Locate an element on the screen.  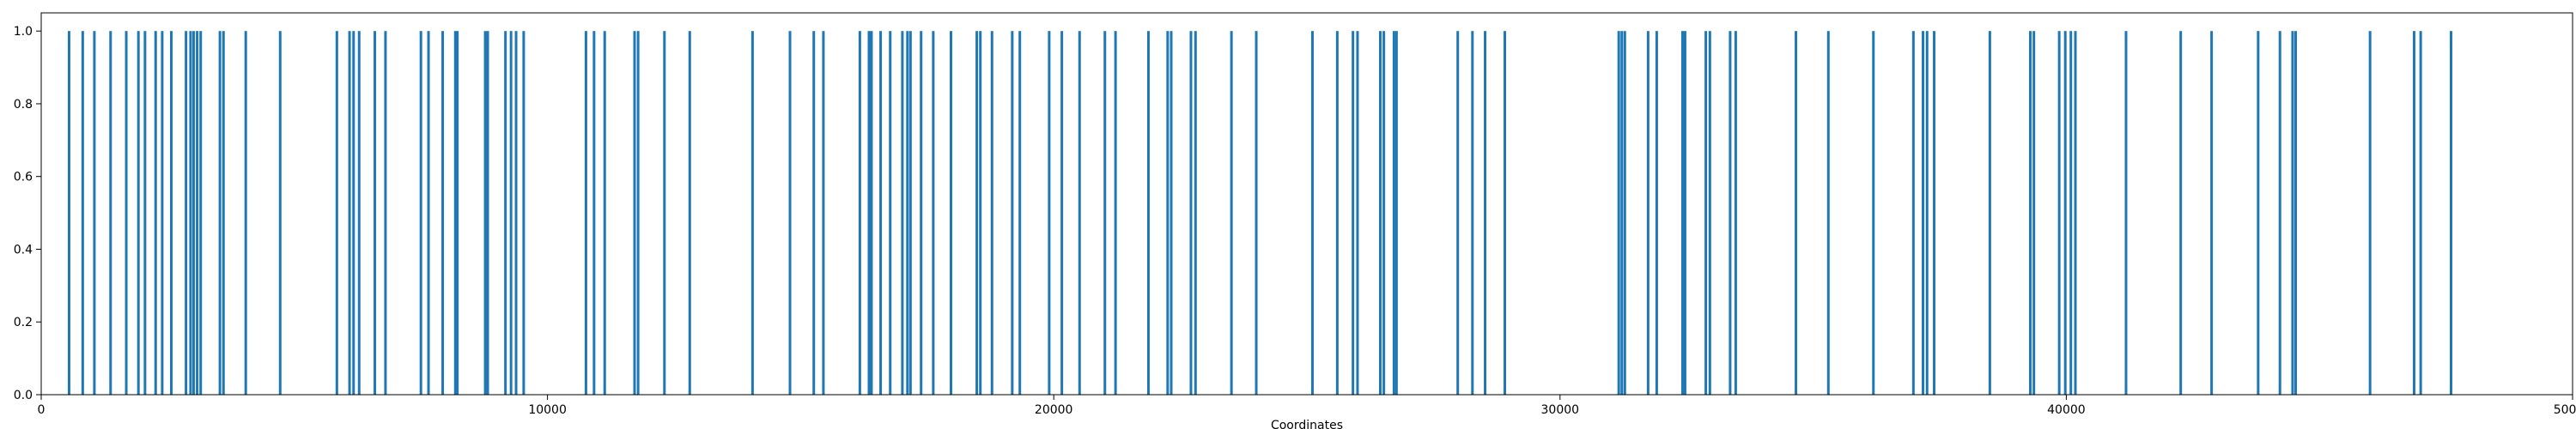
y-tick-label: 0.6 is located at coordinates (23, 178).